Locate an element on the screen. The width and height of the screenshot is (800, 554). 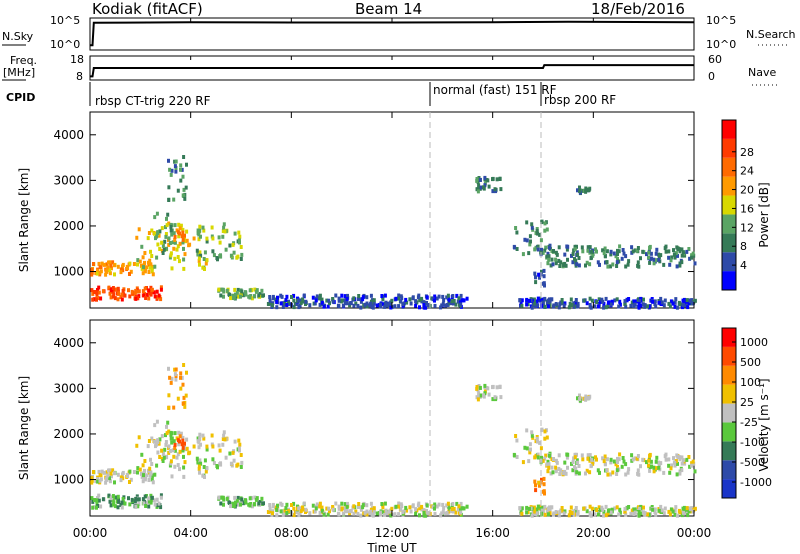
power-colorbar-tick-label: 8 is located at coordinates (743, 246).